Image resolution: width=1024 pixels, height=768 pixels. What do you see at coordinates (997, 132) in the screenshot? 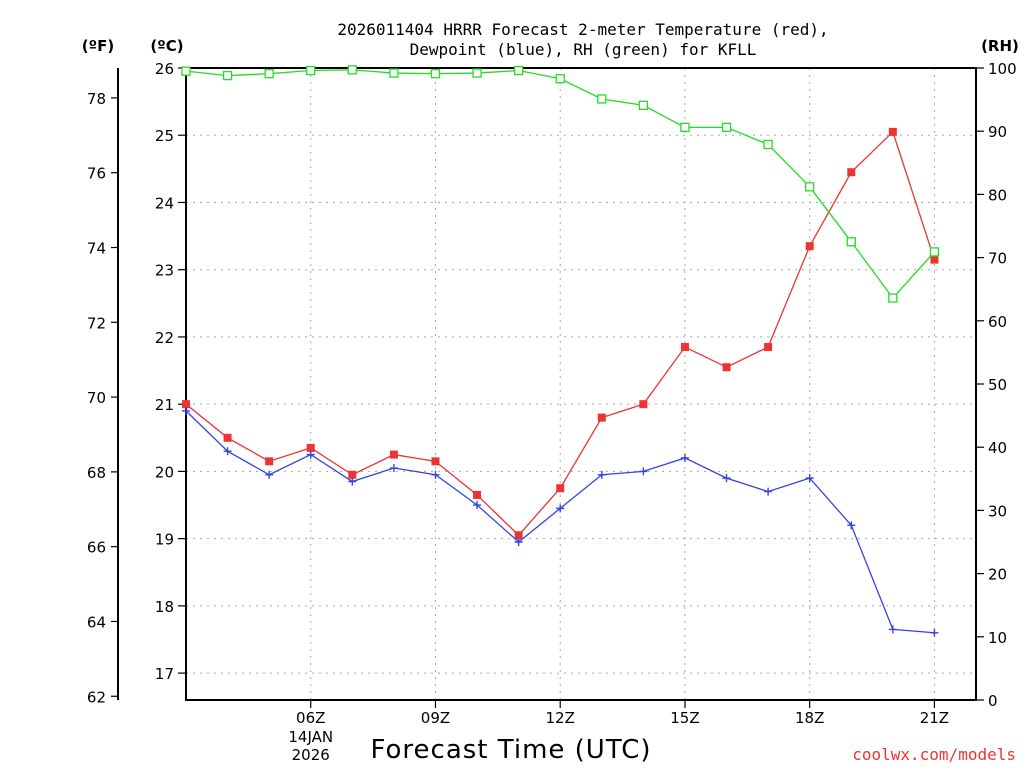
I see `rh-tick-label: 90` at bounding box center [997, 132].